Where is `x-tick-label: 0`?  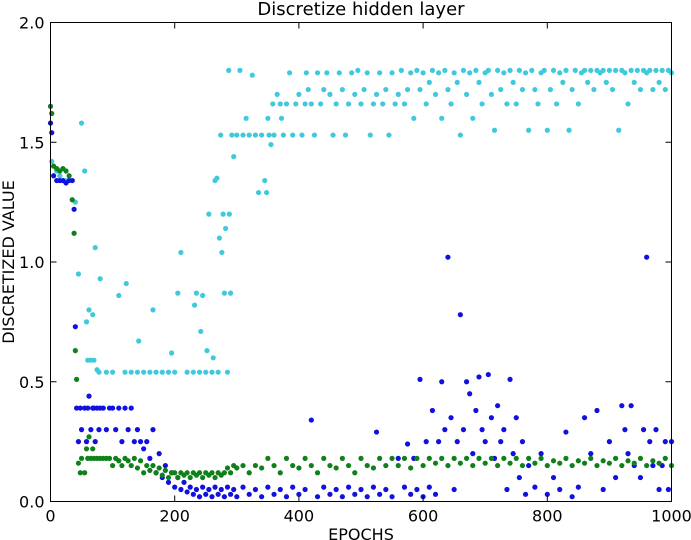
x-tick-label: 0 is located at coordinates (50, 516).